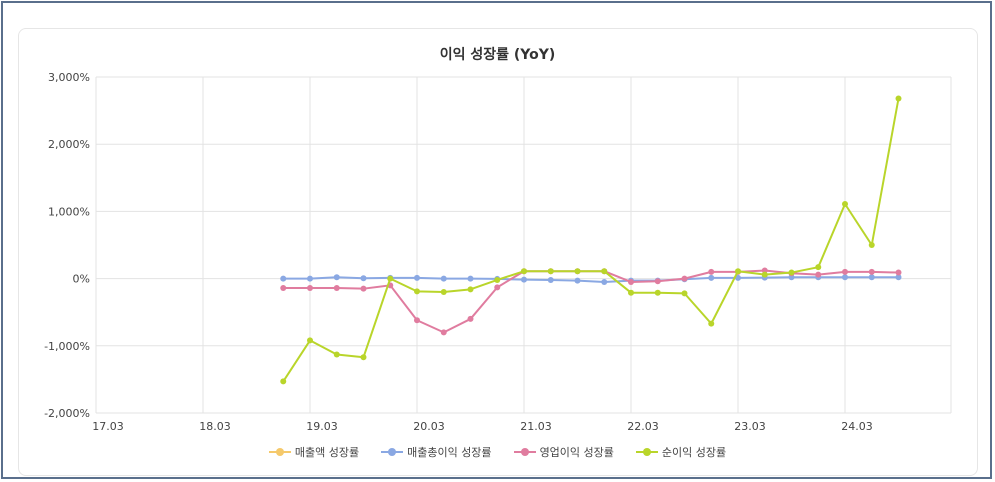 The image size is (995, 482). Describe the element at coordinates (69, 77) in the screenshot. I see `y-tick-label: 3,000%` at that location.